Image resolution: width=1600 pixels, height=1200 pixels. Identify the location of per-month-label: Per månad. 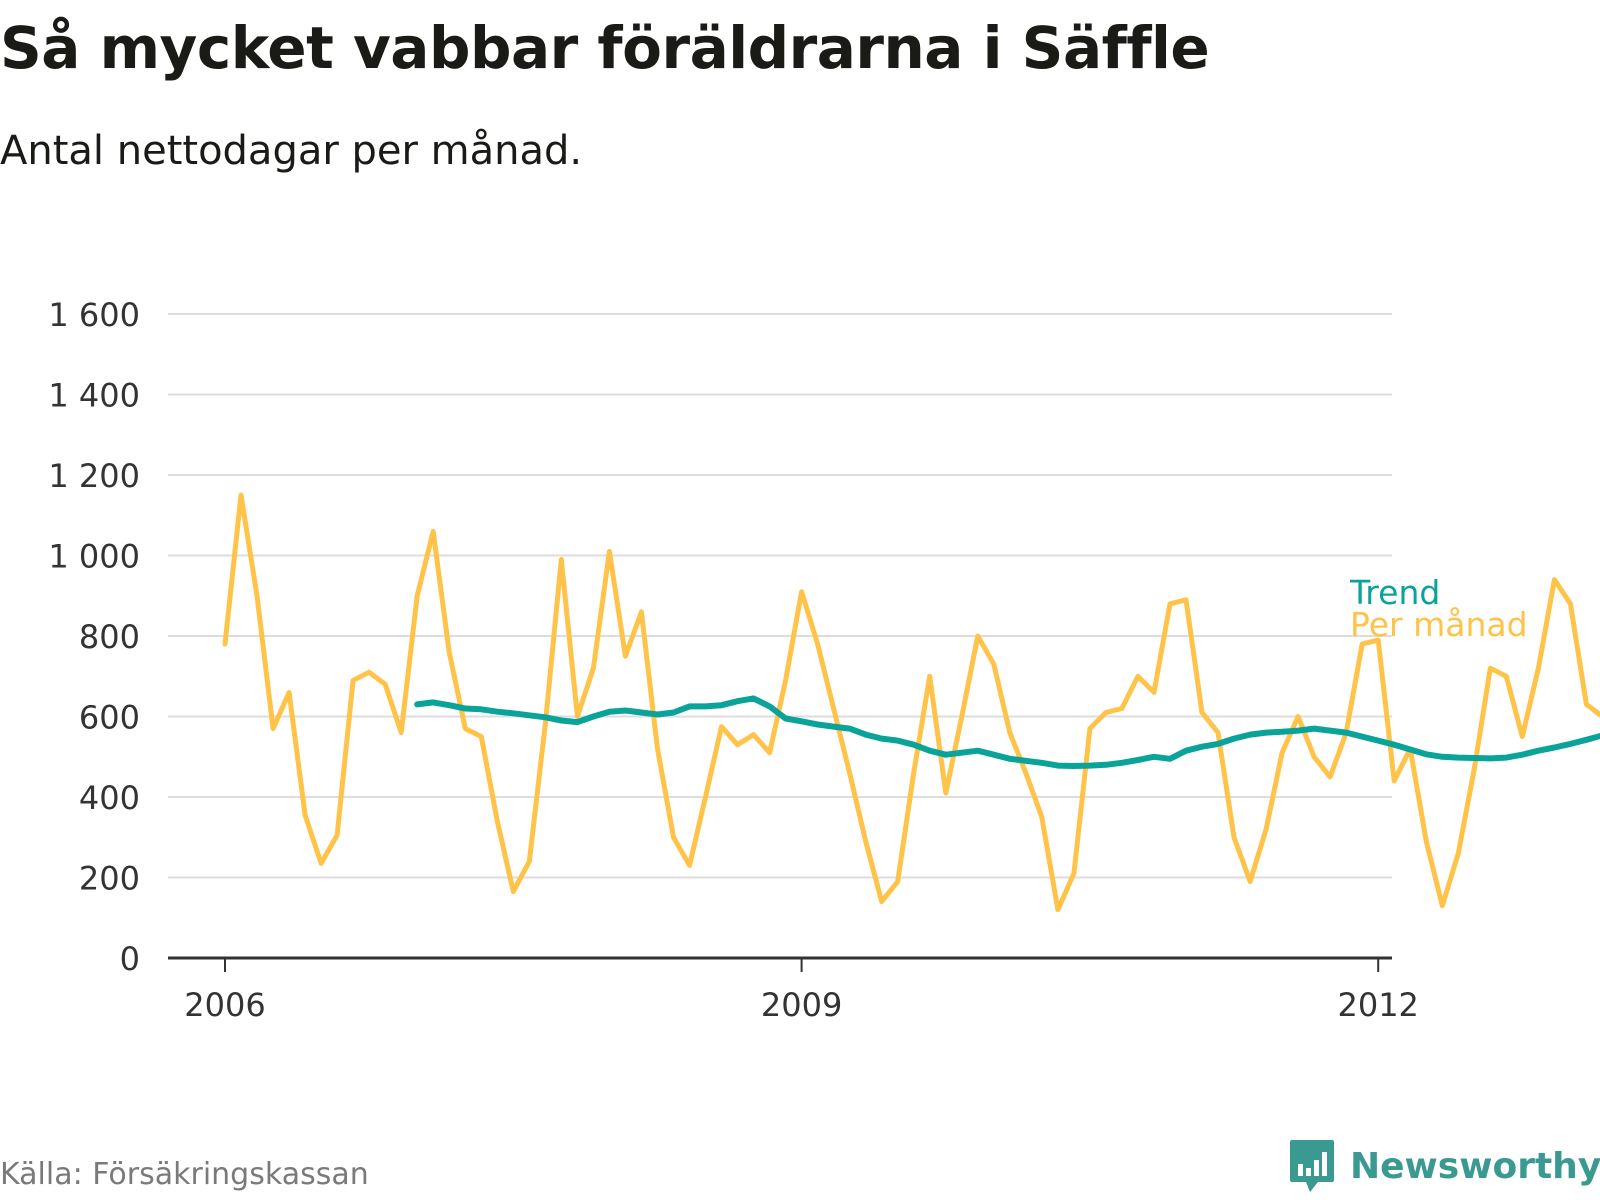
(1439, 624).